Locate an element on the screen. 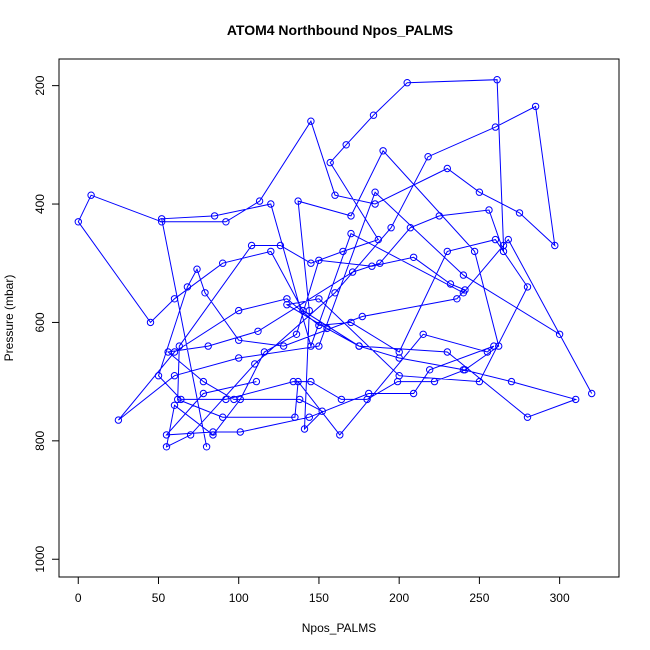 The width and height of the screenshot is (650, 650). x-tick-label: 50 is located at coordinates (159, 598).